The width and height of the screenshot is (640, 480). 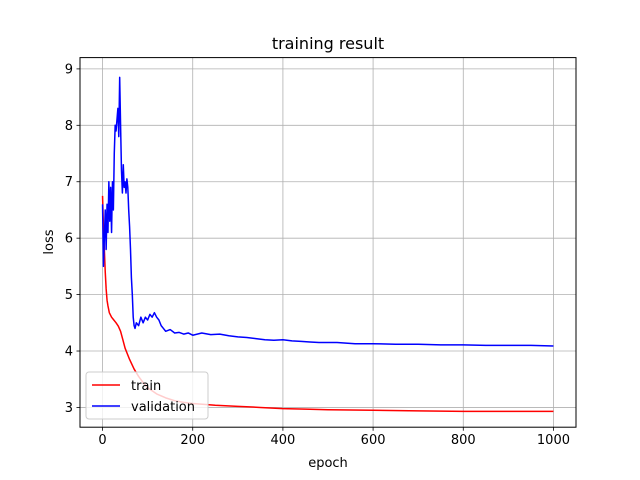 What do you see at coordinates (146, 386) in the screenshot?
I see `legend-label-train: train` at bounding box center [146, 386].